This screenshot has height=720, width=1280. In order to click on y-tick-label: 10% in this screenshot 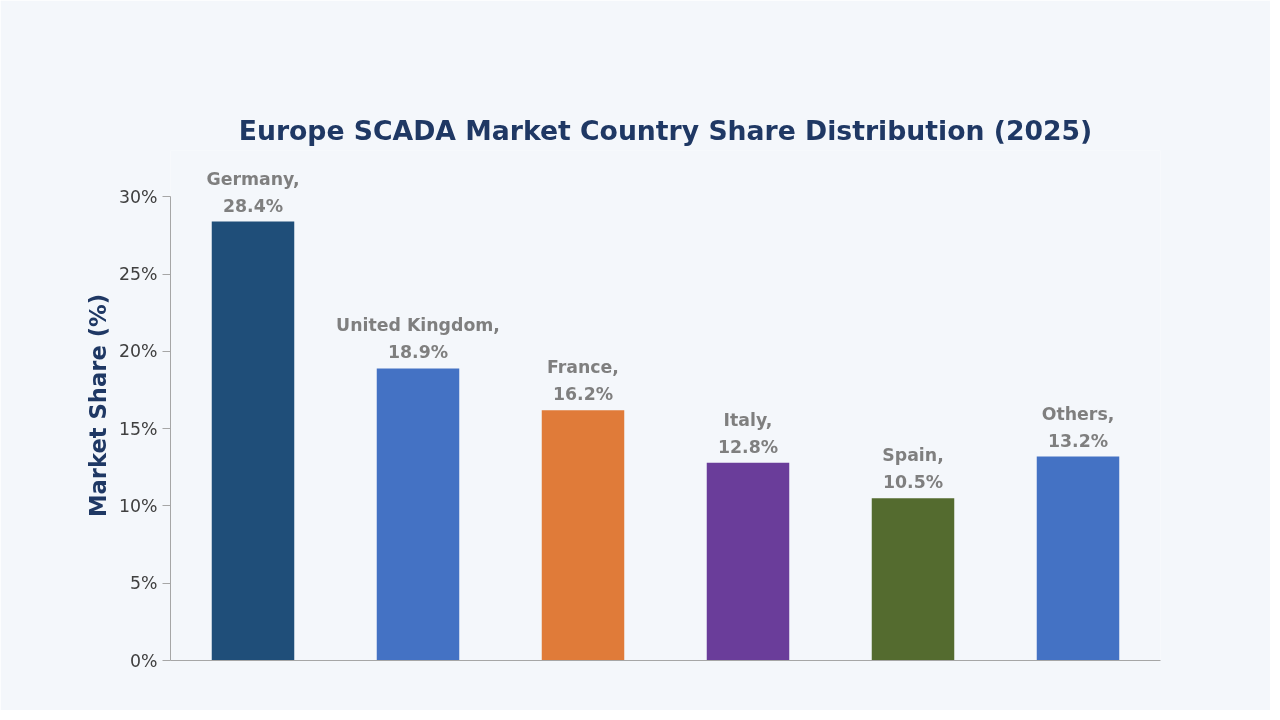, I will do `click(138, 505)`.